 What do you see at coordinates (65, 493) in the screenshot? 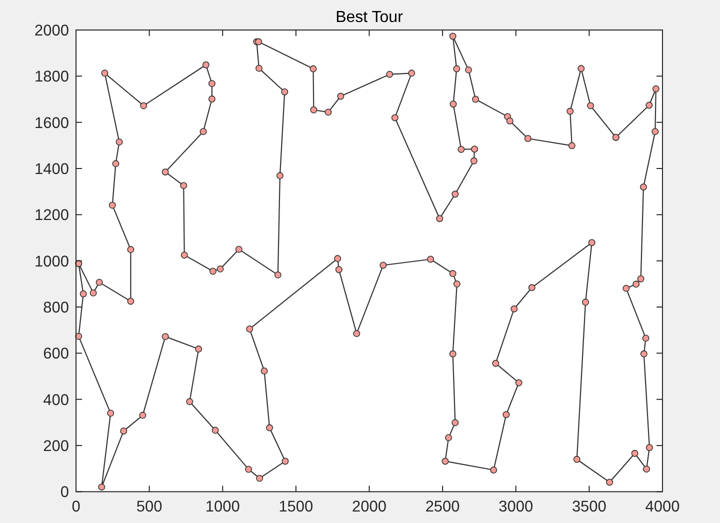
I see `y-tick-label: 0` at bounding box center [65, 493].